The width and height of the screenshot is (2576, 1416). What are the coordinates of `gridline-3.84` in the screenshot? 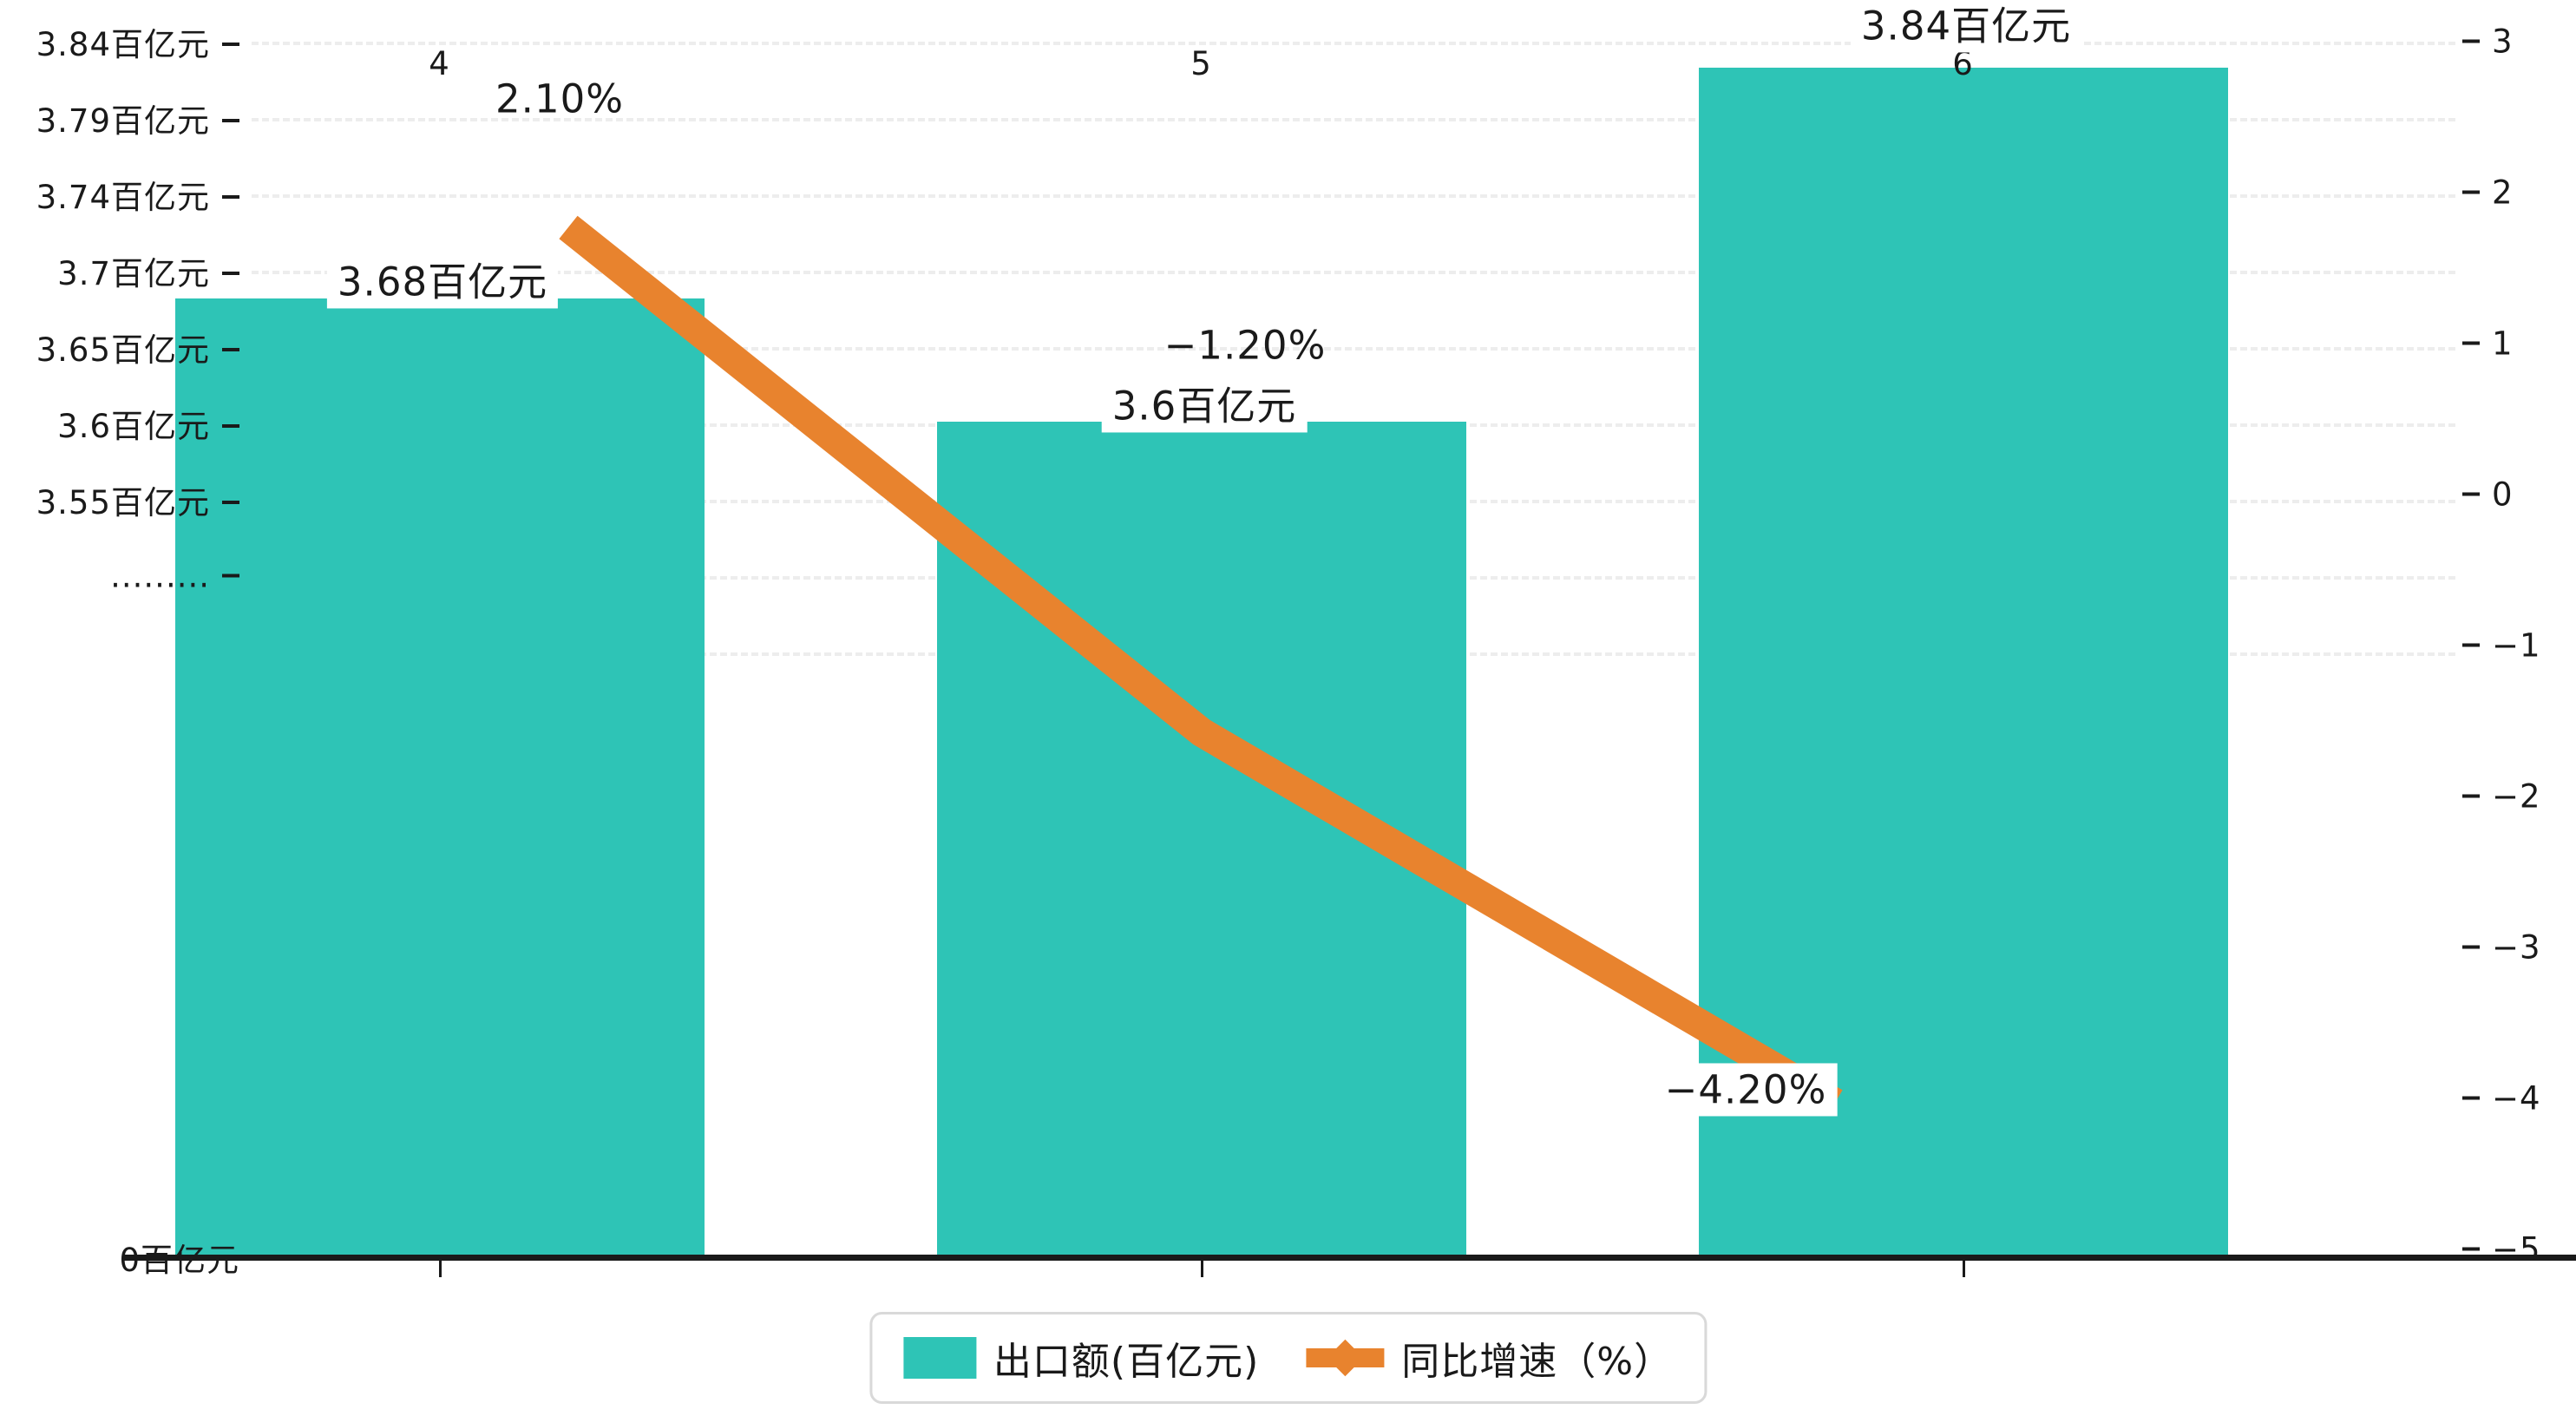 It's located at (1353, 43).